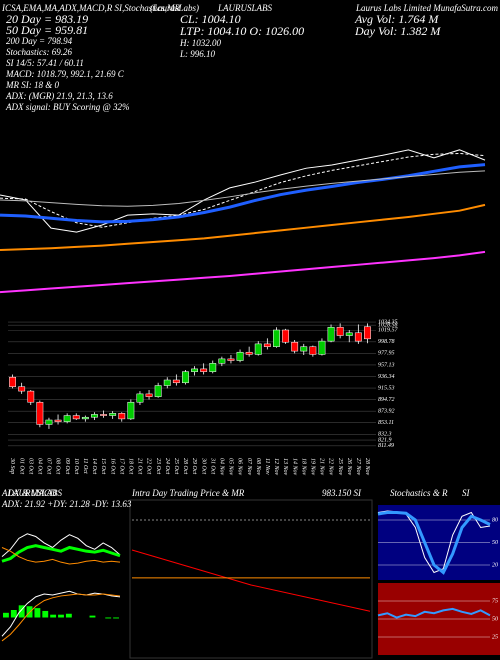 The image size is (500, 660). Describe the element at coordinates (203, 465) in the screenshot. I see `x-tick-label: 30 Oct` at that location.